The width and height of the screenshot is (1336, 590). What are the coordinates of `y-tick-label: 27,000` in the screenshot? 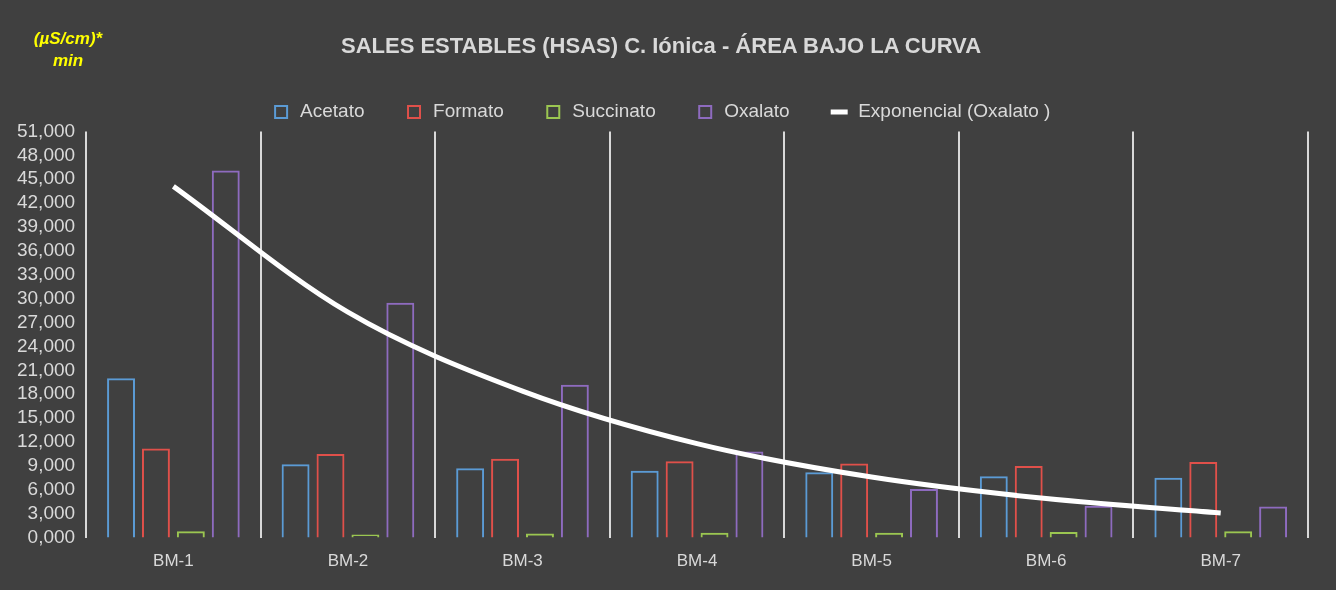 It's located at (46, 321).